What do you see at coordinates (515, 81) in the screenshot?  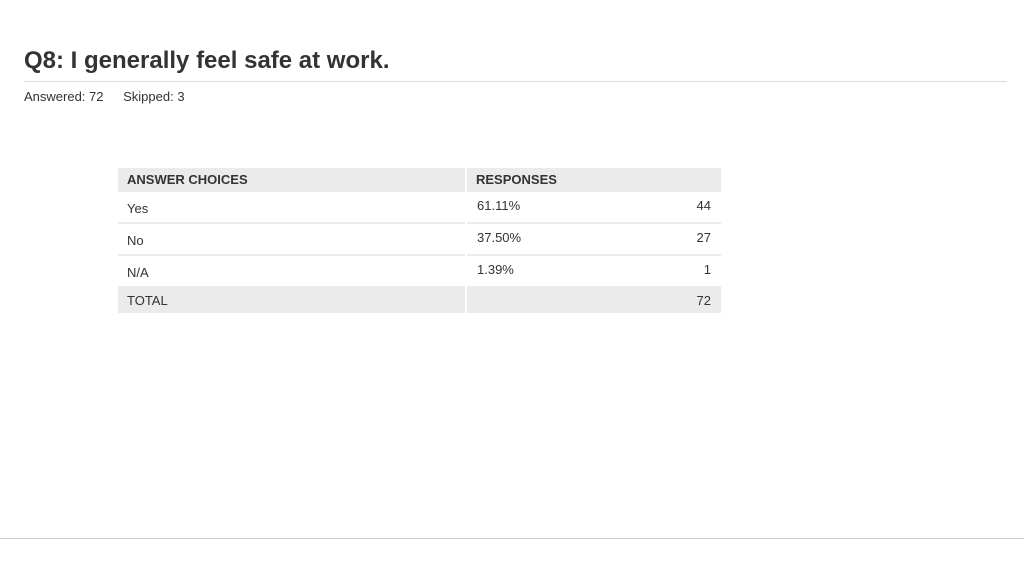 I see `title-divider` at bounding box center [515, 81].